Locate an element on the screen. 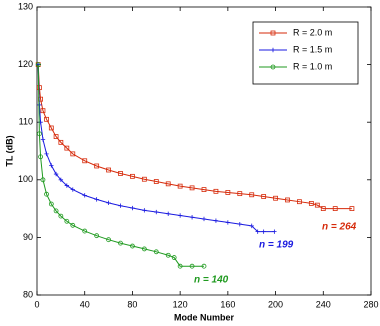 Image resolution: width=380 pixels, height=326 pixels. x-tick-label: 160 is located at coordinates (227, 304).